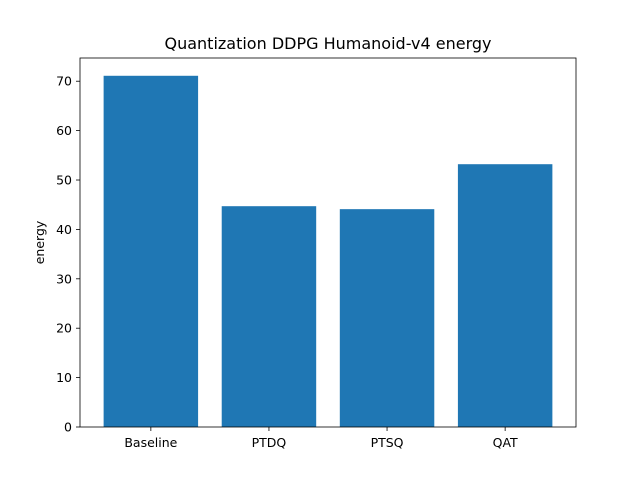  I want to click on y-tick-label: 0, so click(68, 427).